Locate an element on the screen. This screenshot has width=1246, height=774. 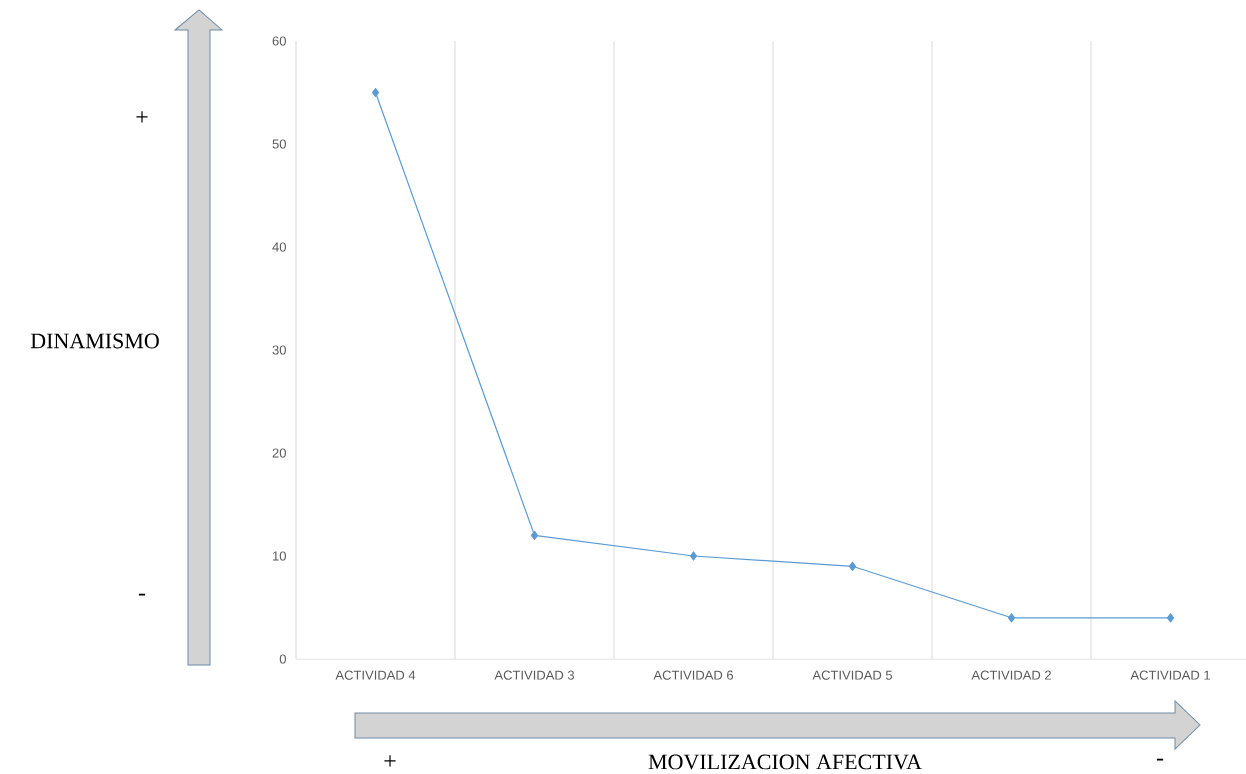
y-tick-label: 0 is located at coordinates (282, 659).